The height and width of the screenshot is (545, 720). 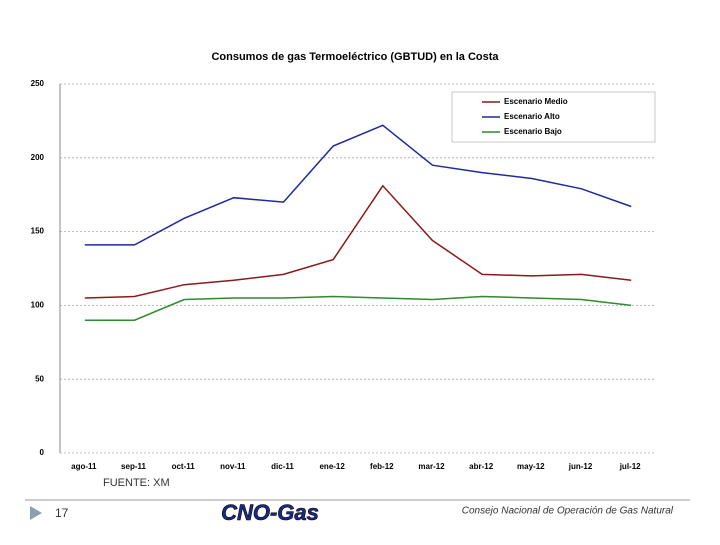 I want to click on legend-label: Escenario Medio, so click(x=536, y=101).